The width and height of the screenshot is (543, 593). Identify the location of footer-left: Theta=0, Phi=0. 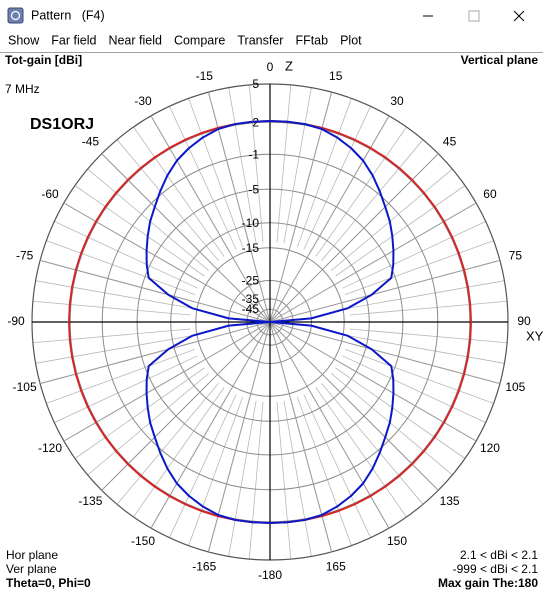
(48, 583).